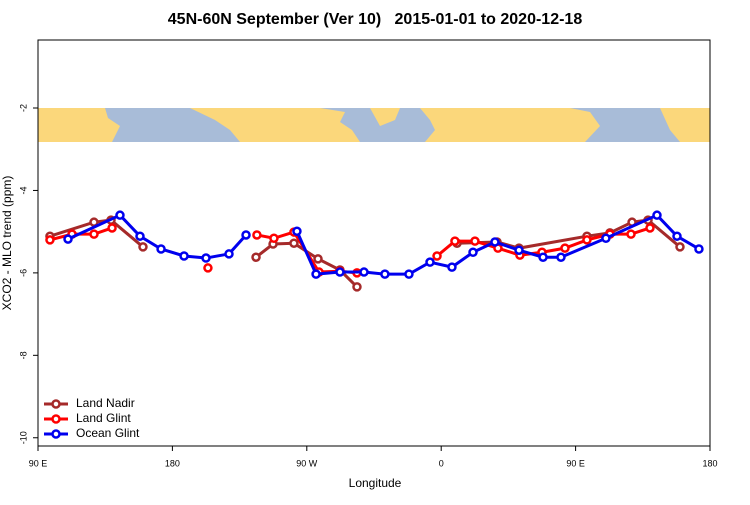 Image resolution: width=750 pixels, height=505 pixels. Describe the element at coordinates (23, 437) in the screenshot. I see `y-tick-label: -10` at that location.